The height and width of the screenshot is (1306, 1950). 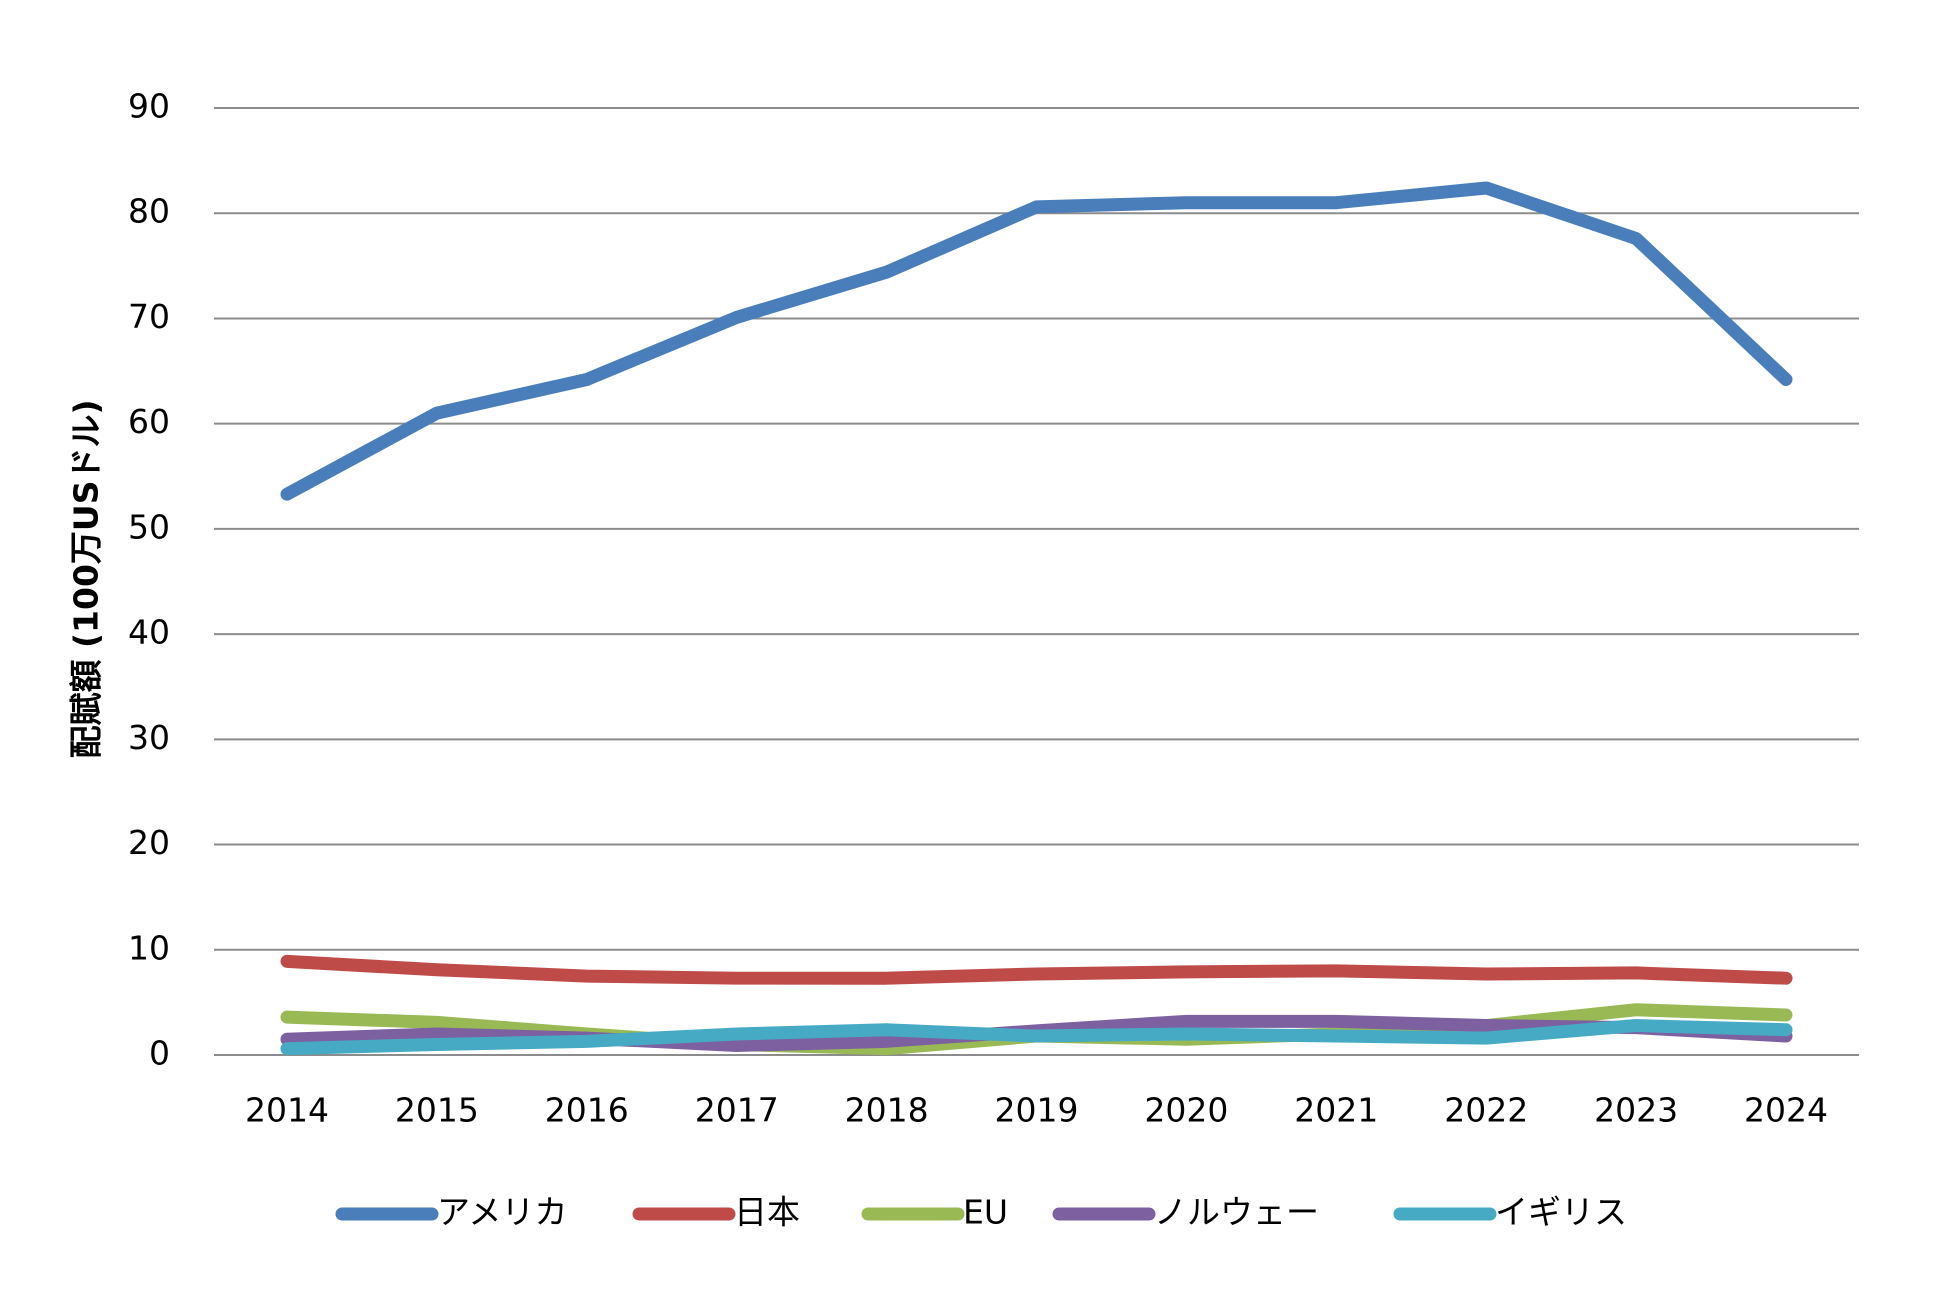 I want to click on x-tick-label: 2015, so click(x=437, y=1110).